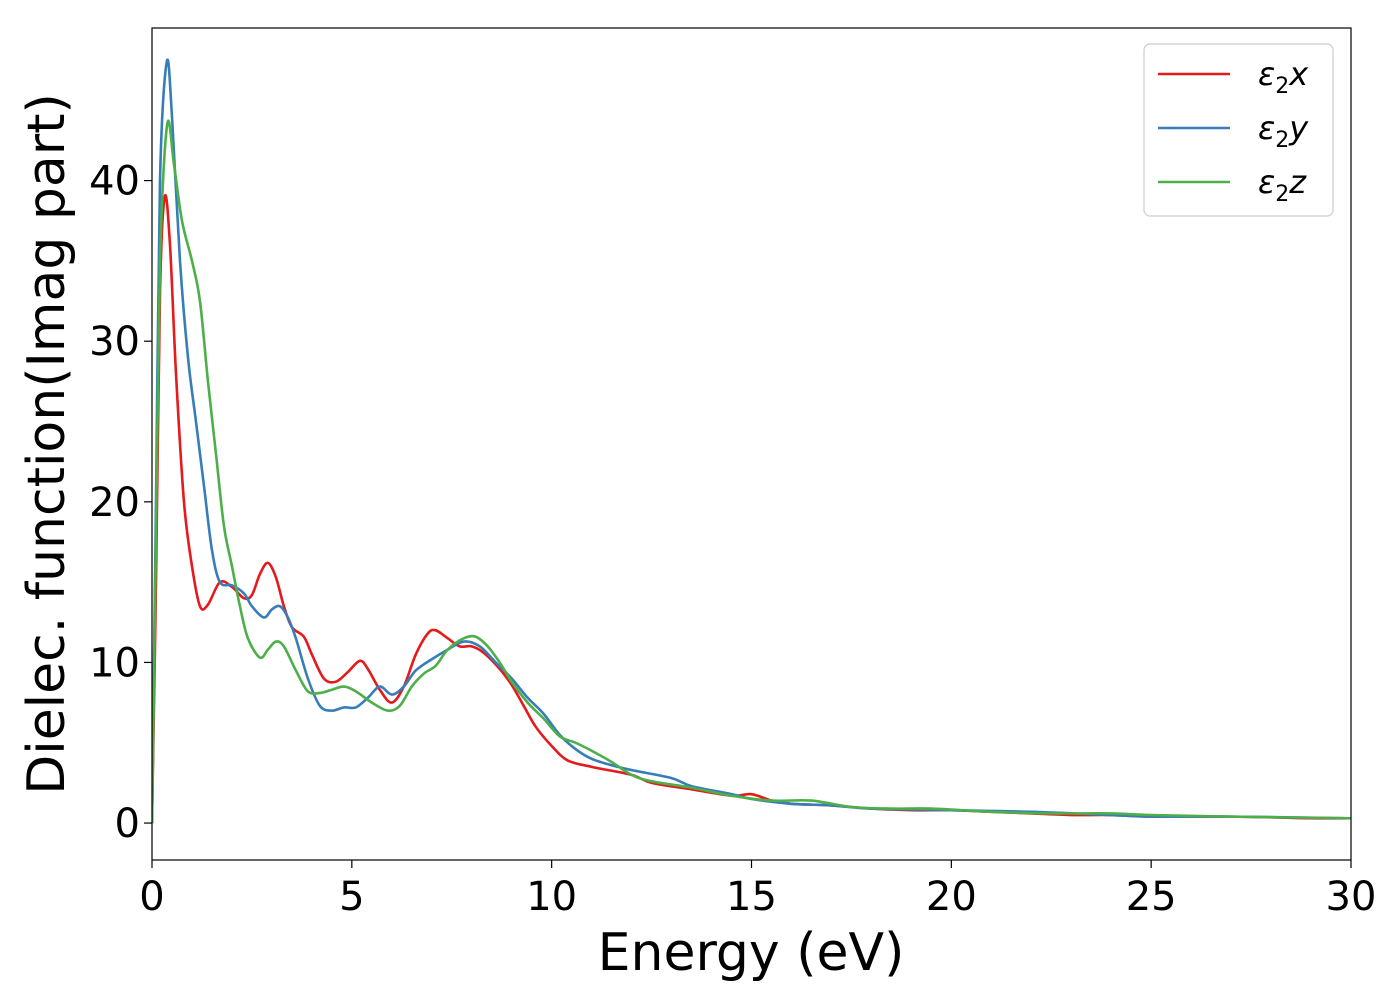 Image resolution: width=1400 pixels, height=1000 pixels. I want to click on x-tick-label: 15, so click(751, 897).